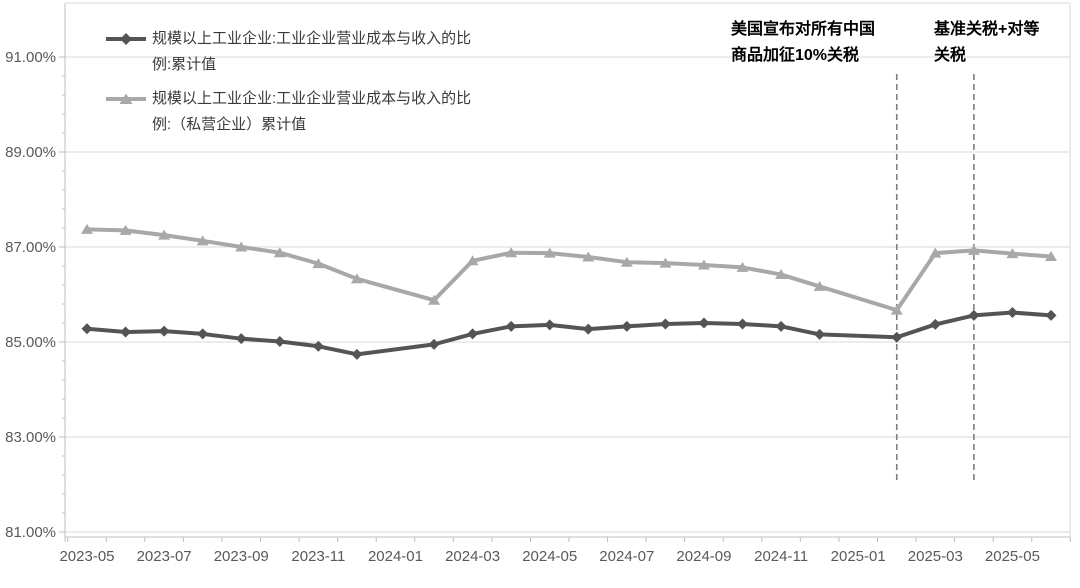  I want to click on x-tick-label: 2025-05, so click(1012, 556).